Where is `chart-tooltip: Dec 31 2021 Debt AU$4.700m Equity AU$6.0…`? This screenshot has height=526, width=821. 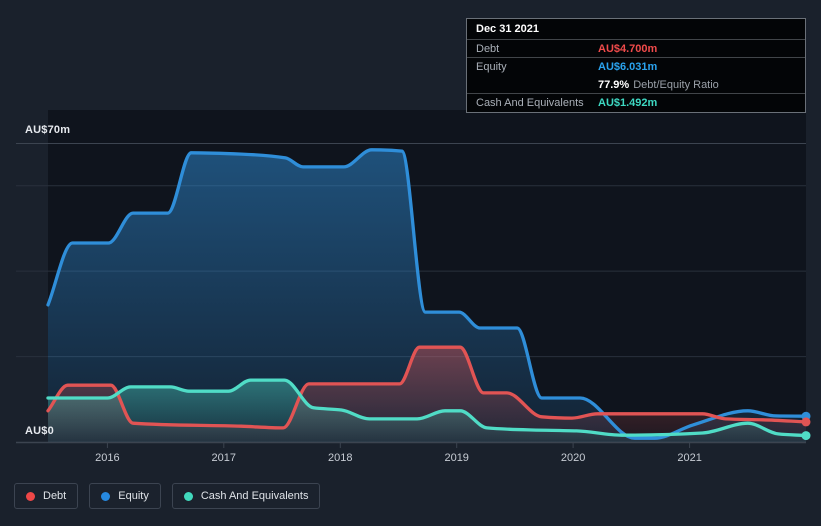
chart-tooltip: Dec 31 2021 Debt AU$4.700m Equity AU$6.0… is located at coordinates (636, 65).